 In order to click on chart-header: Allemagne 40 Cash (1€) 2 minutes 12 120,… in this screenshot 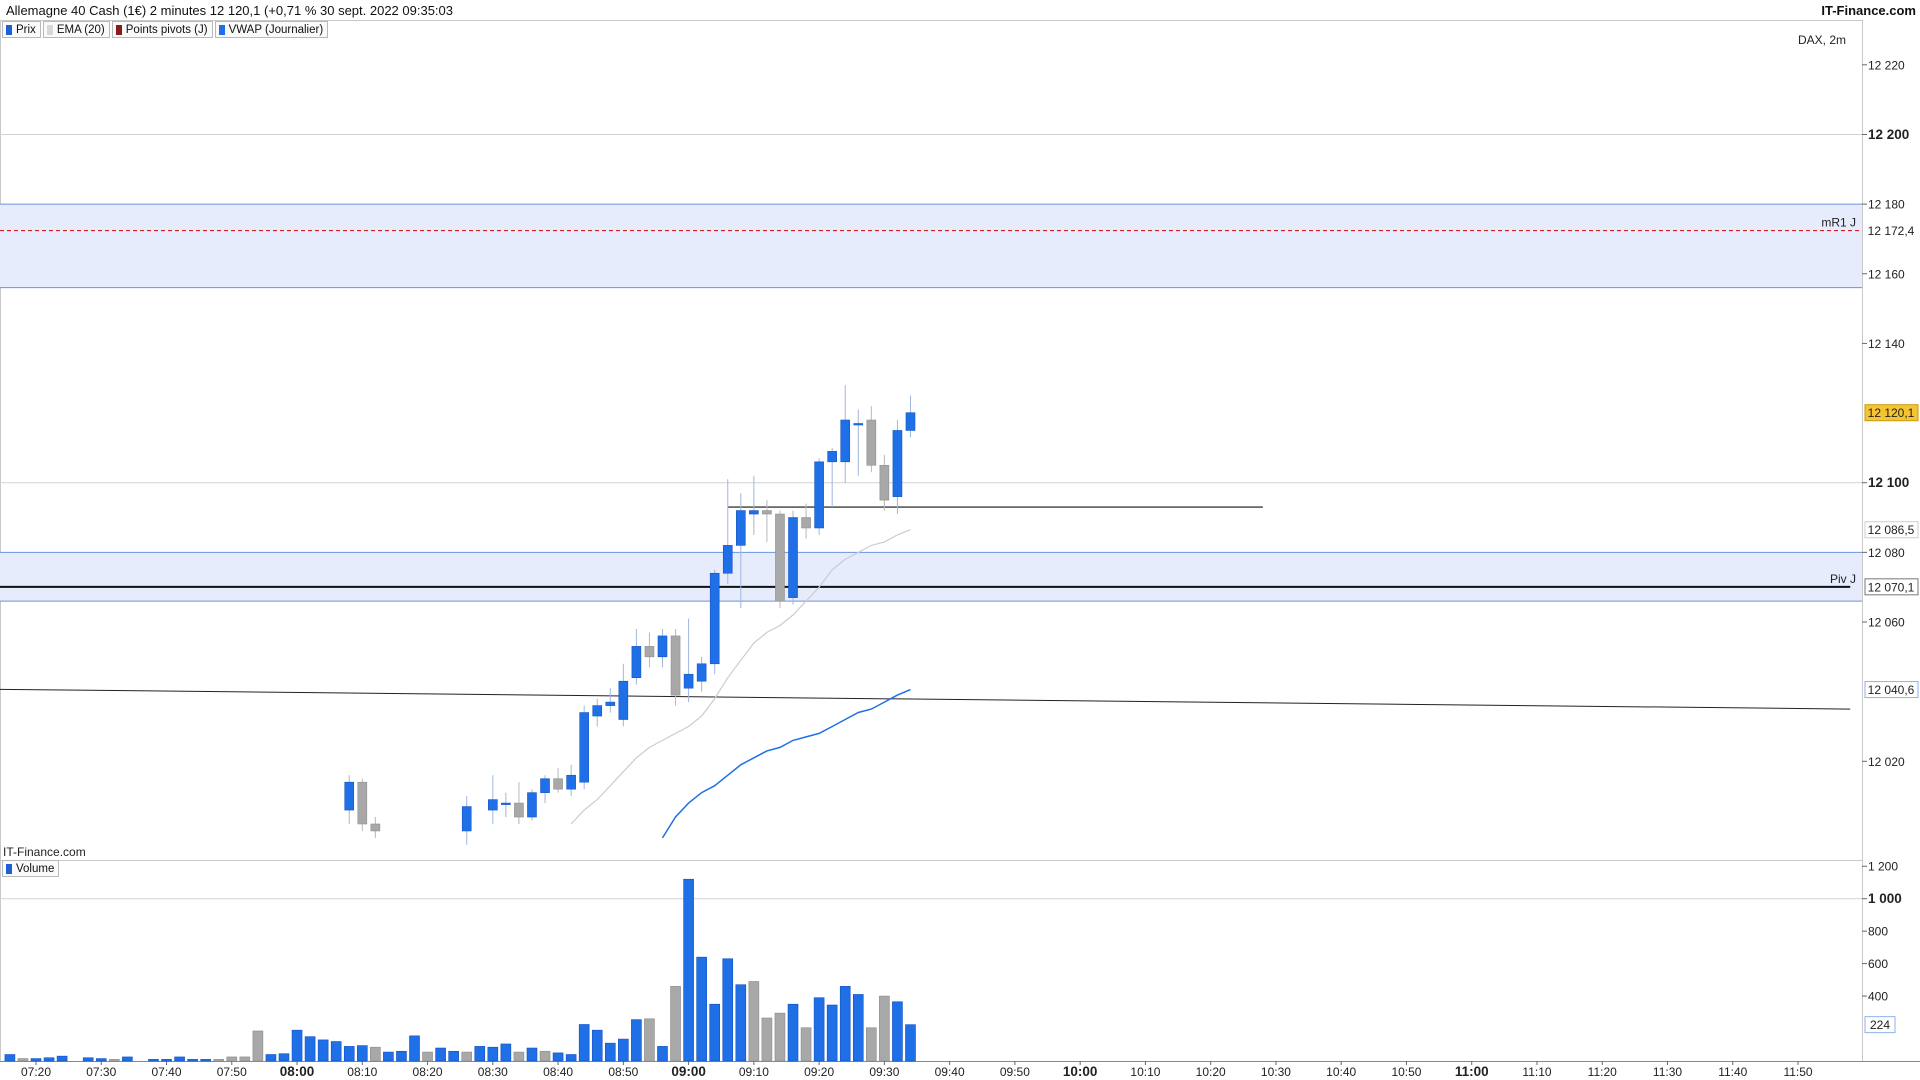, I will do `click(960, 10)`.